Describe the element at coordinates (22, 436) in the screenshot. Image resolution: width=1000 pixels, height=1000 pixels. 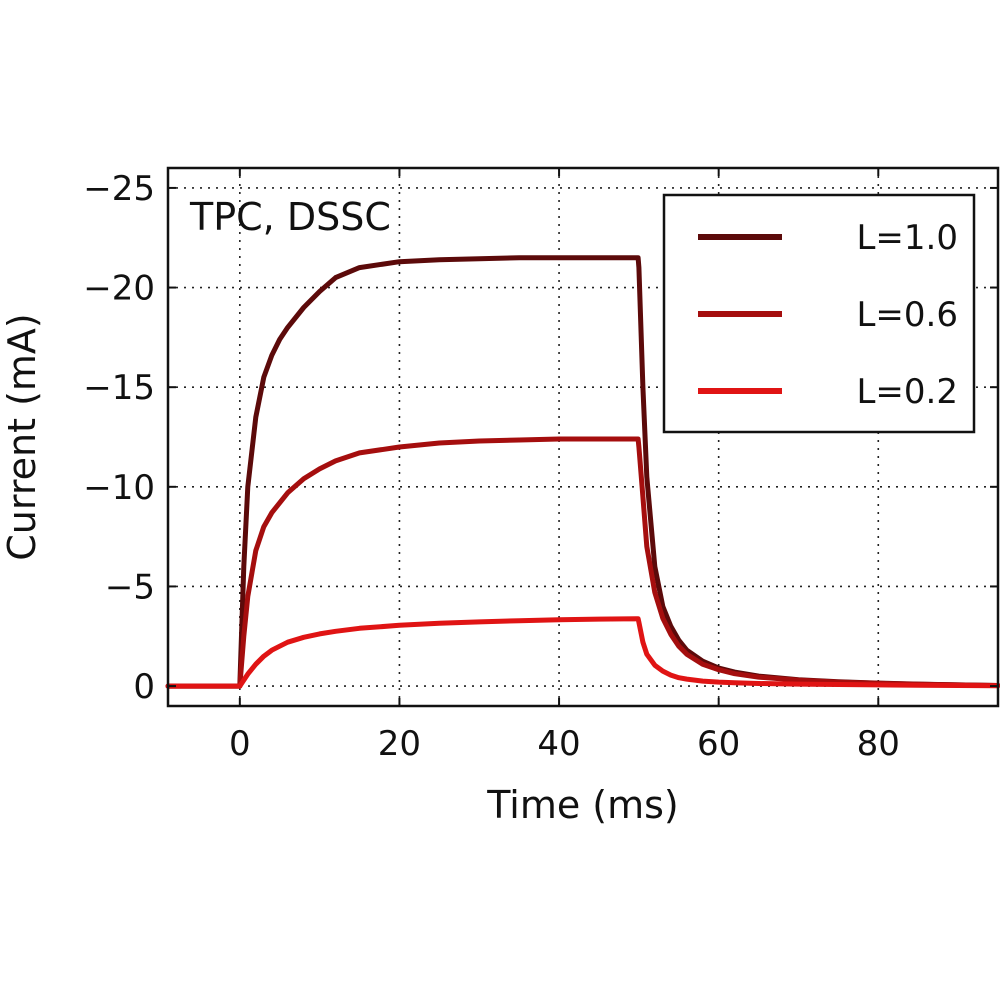
I see `y-axis-label: Current (mA)` at that location.